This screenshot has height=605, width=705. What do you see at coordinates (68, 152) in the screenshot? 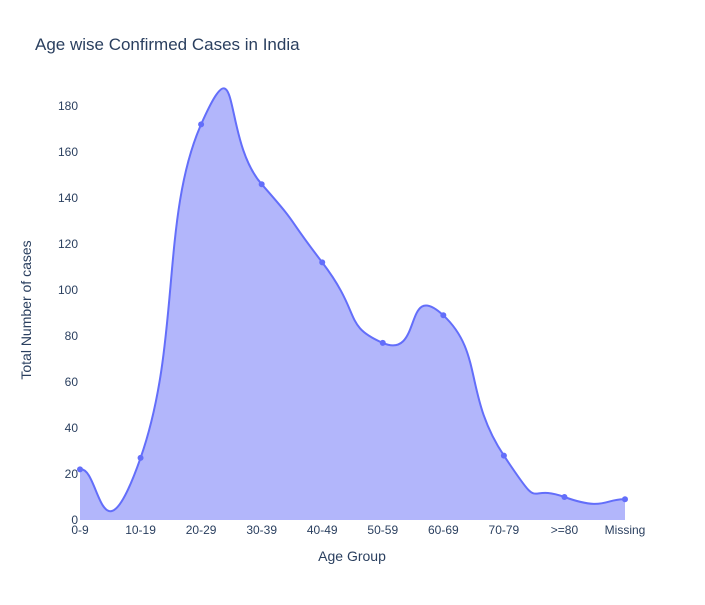
I see `y-tick-label: 160` at bounding box center [68, 152].